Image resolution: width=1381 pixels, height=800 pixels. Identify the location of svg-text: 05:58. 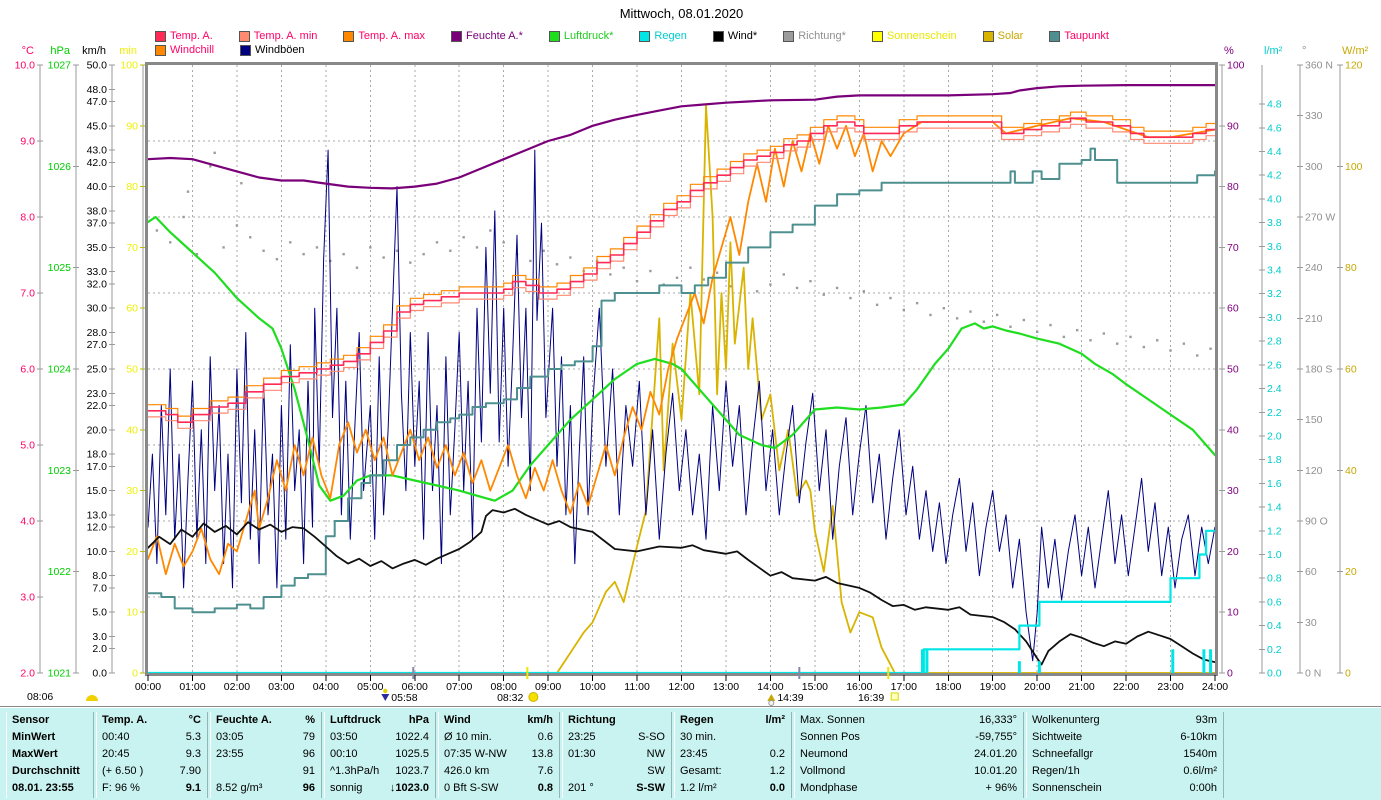
(404, 698).